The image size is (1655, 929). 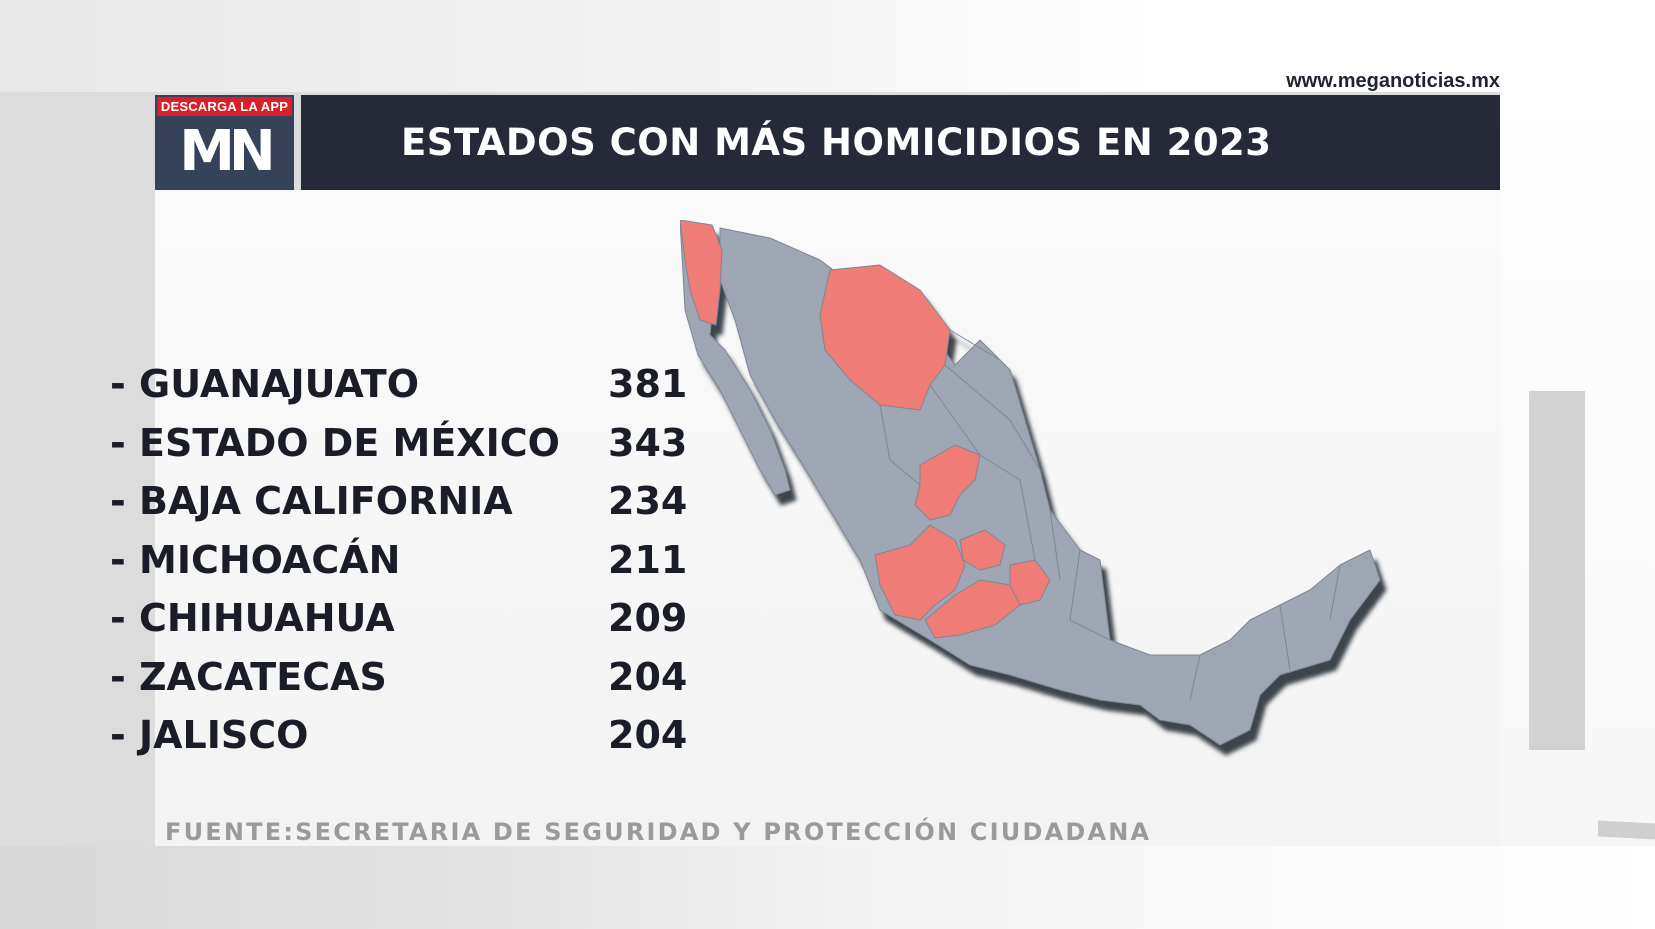 I want to click on list-item: - MICHOACÁN 211, so click(x=410, y=560).